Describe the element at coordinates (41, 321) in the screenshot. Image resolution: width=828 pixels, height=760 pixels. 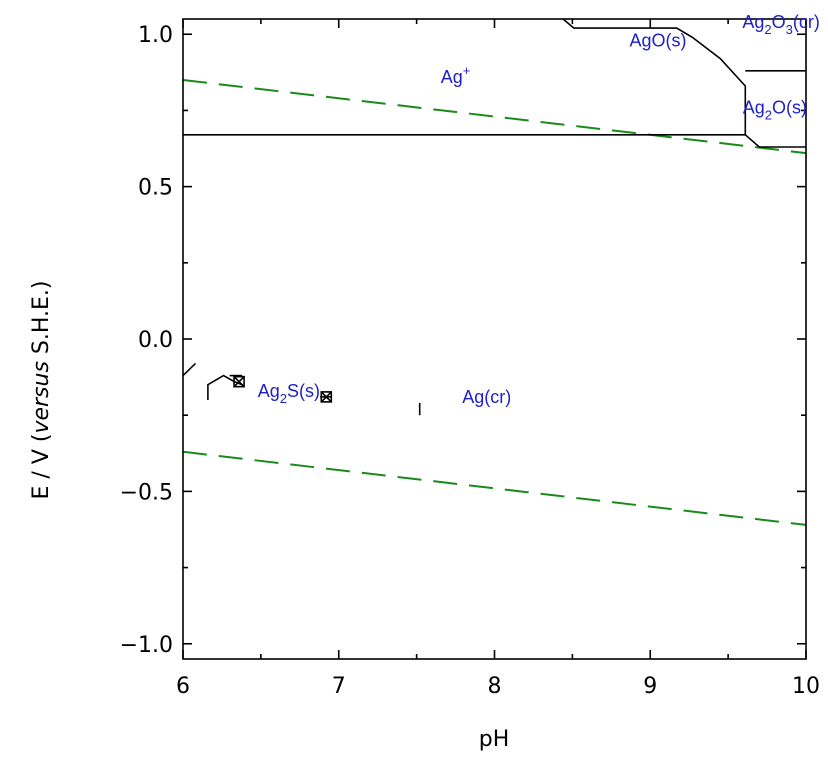
I see `y-axis-title-suffix: S.H.E.)` at that location.